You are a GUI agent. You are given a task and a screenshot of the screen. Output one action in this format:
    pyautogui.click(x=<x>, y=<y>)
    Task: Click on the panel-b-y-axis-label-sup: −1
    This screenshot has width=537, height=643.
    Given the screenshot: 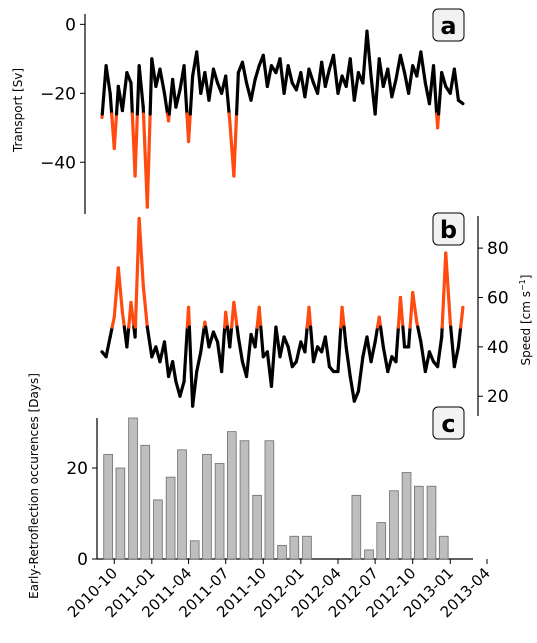 What is the action you would take?
    pyautogui.click(x=522, y=285)
    